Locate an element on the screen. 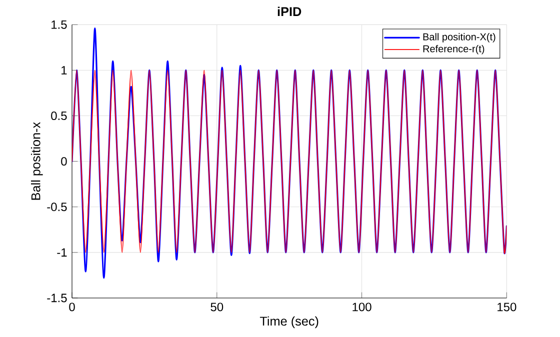 The width and height of the screenshot is (560, 337). y-tick-label: -1 is located at coordinates (62, 252).